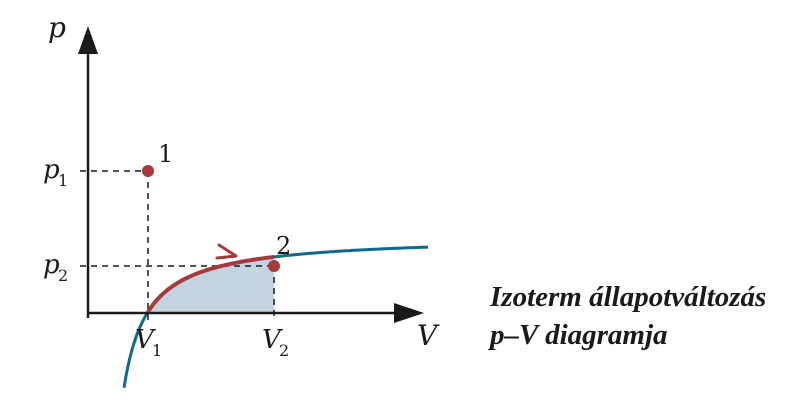  I want to click on process-curve, so click(210, 283).